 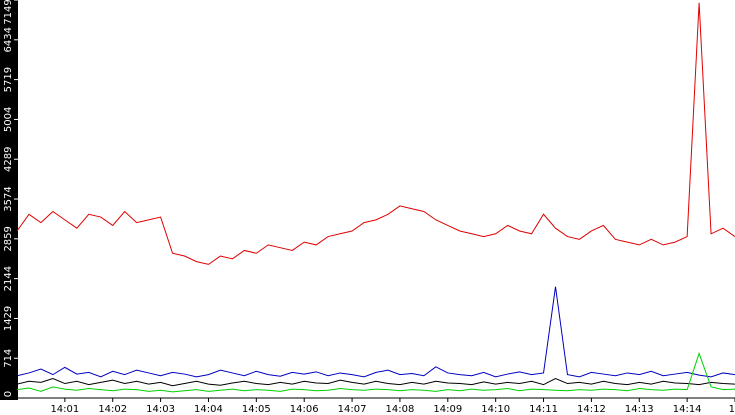 What do you see at coordinates (400, 409) in the screenshot?
I see `x-tick-label: 14:08` at bounding box center [400, 409].